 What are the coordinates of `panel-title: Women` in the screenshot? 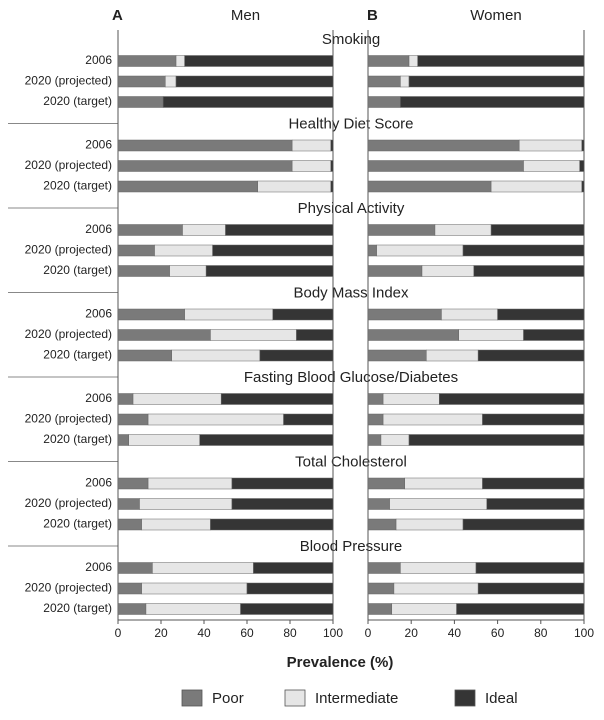 It's located at (495, 15).